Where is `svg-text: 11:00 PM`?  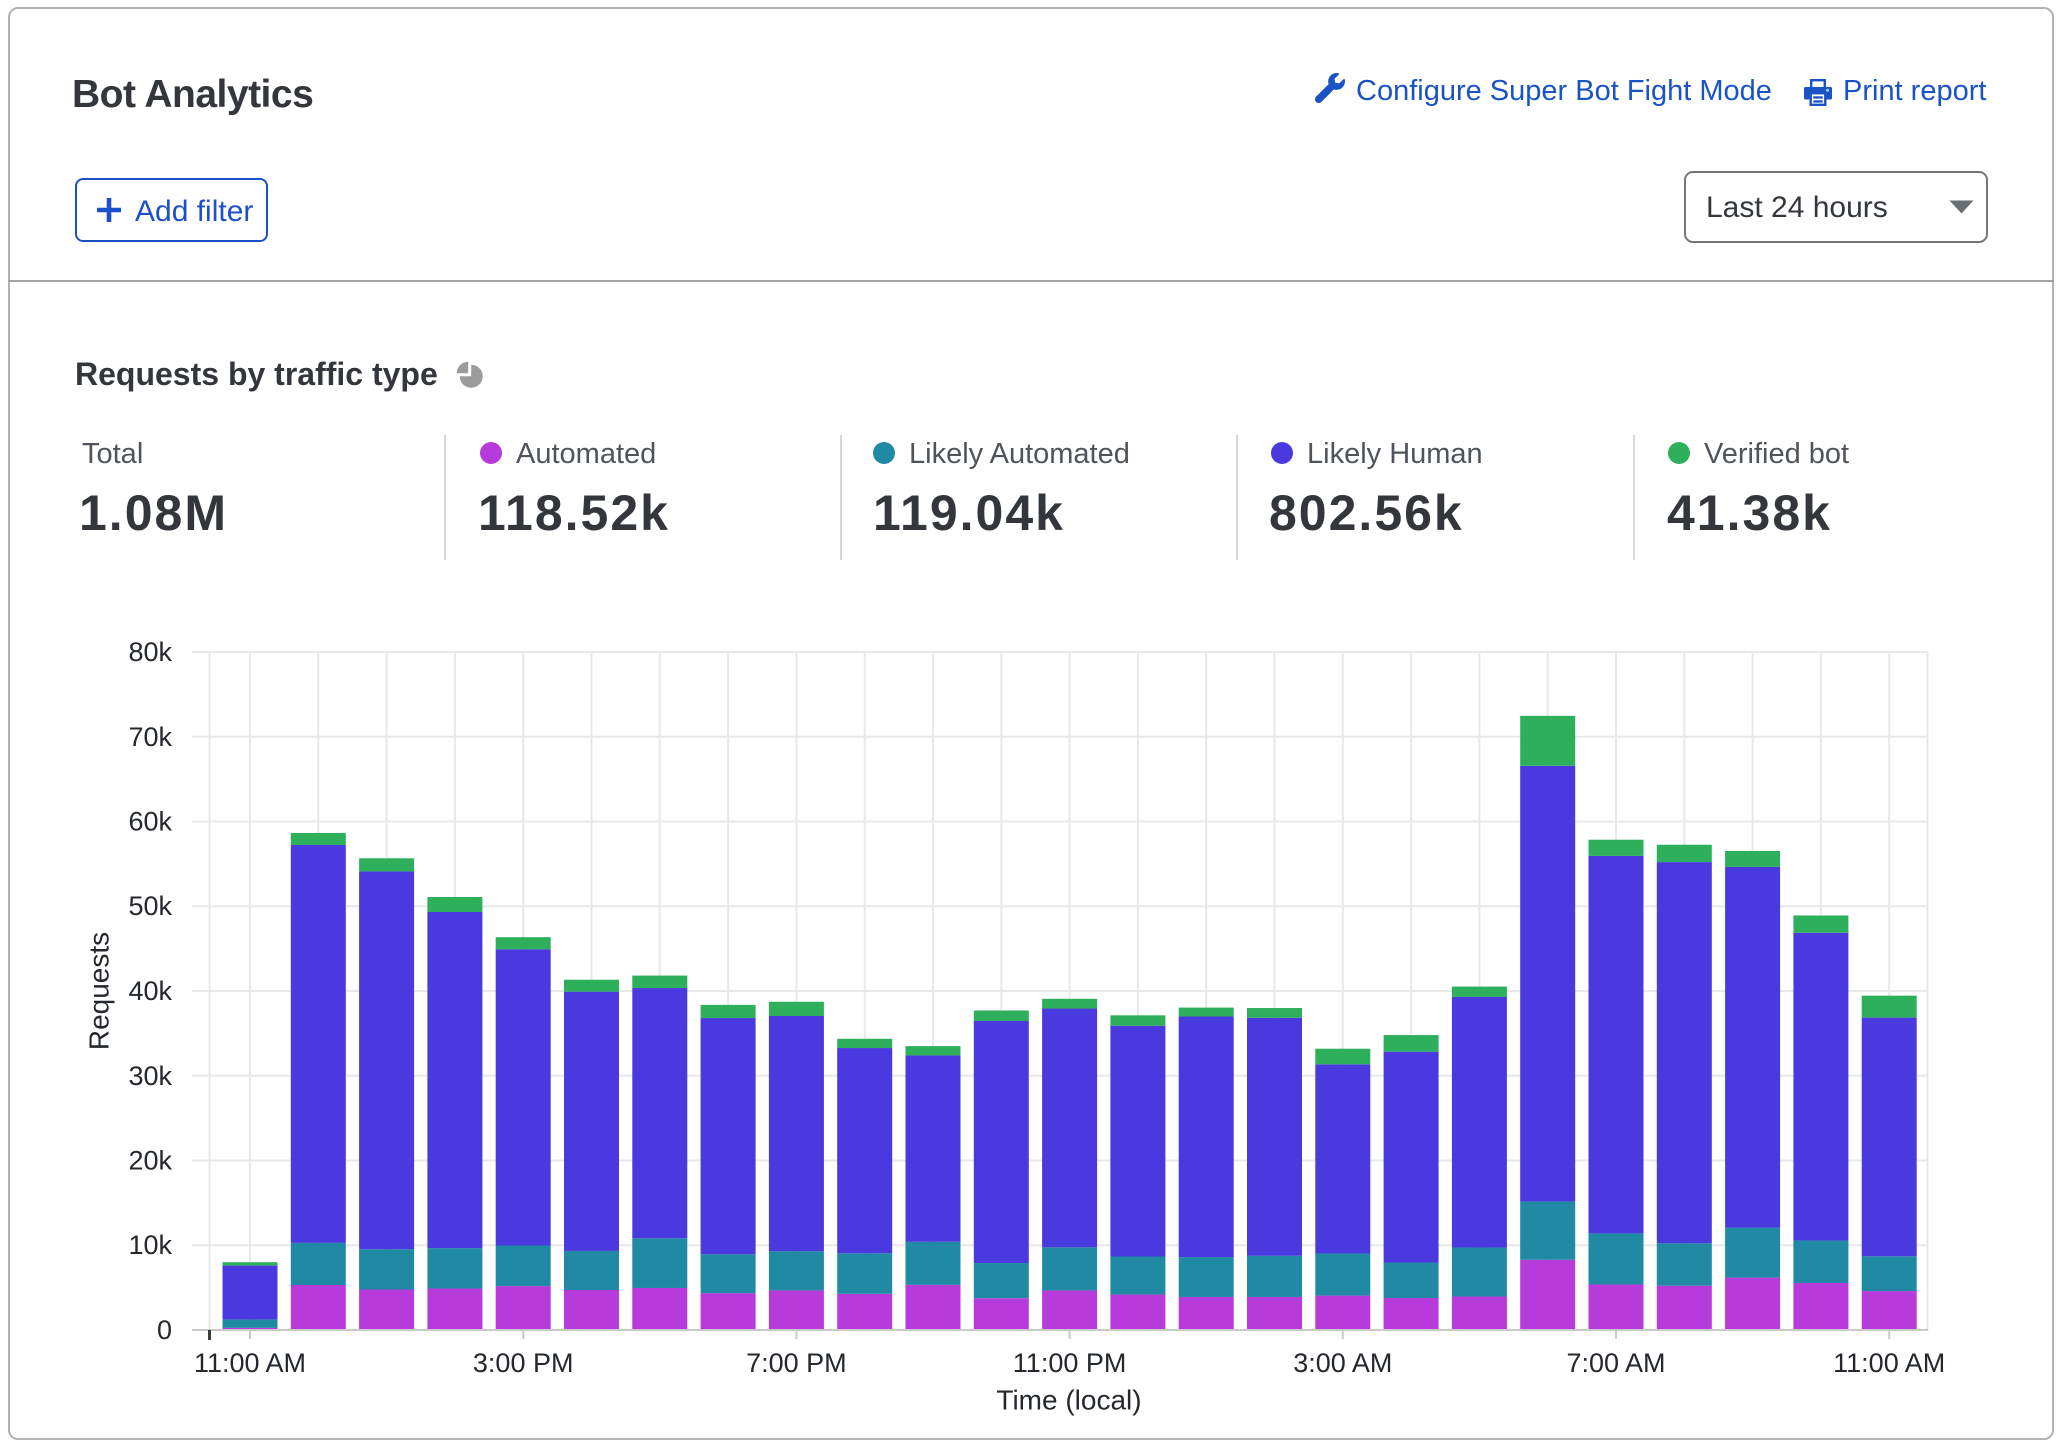
svg-text: 11:00 PM is located at coordinates (1070, 1363).